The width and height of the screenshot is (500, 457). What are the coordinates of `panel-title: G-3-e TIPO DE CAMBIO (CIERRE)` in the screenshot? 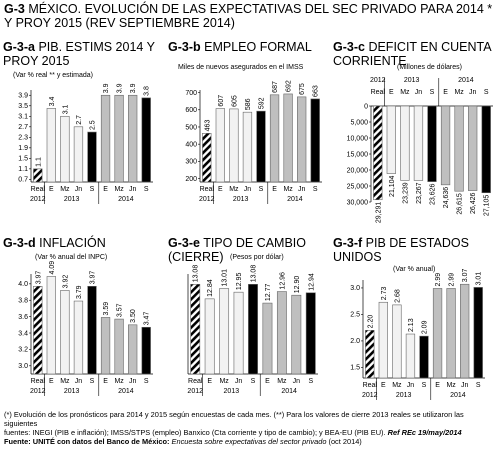 It's located at (237, 250).